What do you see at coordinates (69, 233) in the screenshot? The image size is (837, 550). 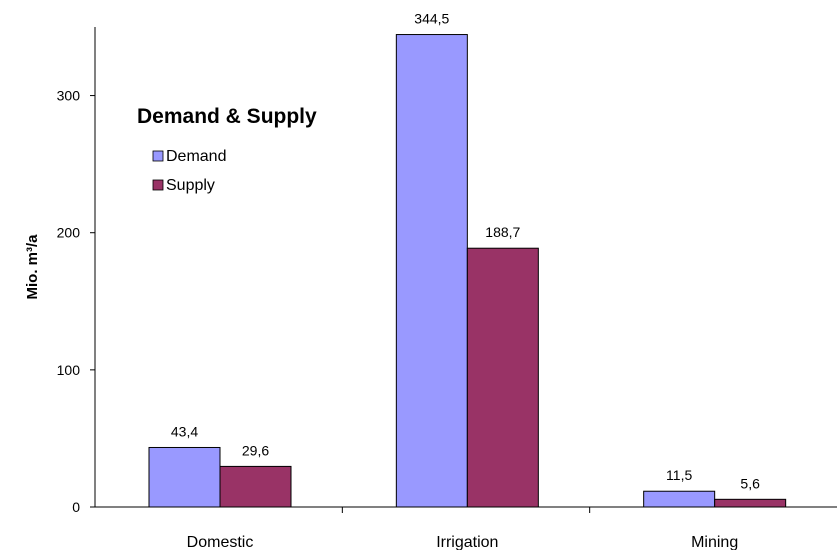 I see `y-tick-label: 200` at bounding box center [69, 233].